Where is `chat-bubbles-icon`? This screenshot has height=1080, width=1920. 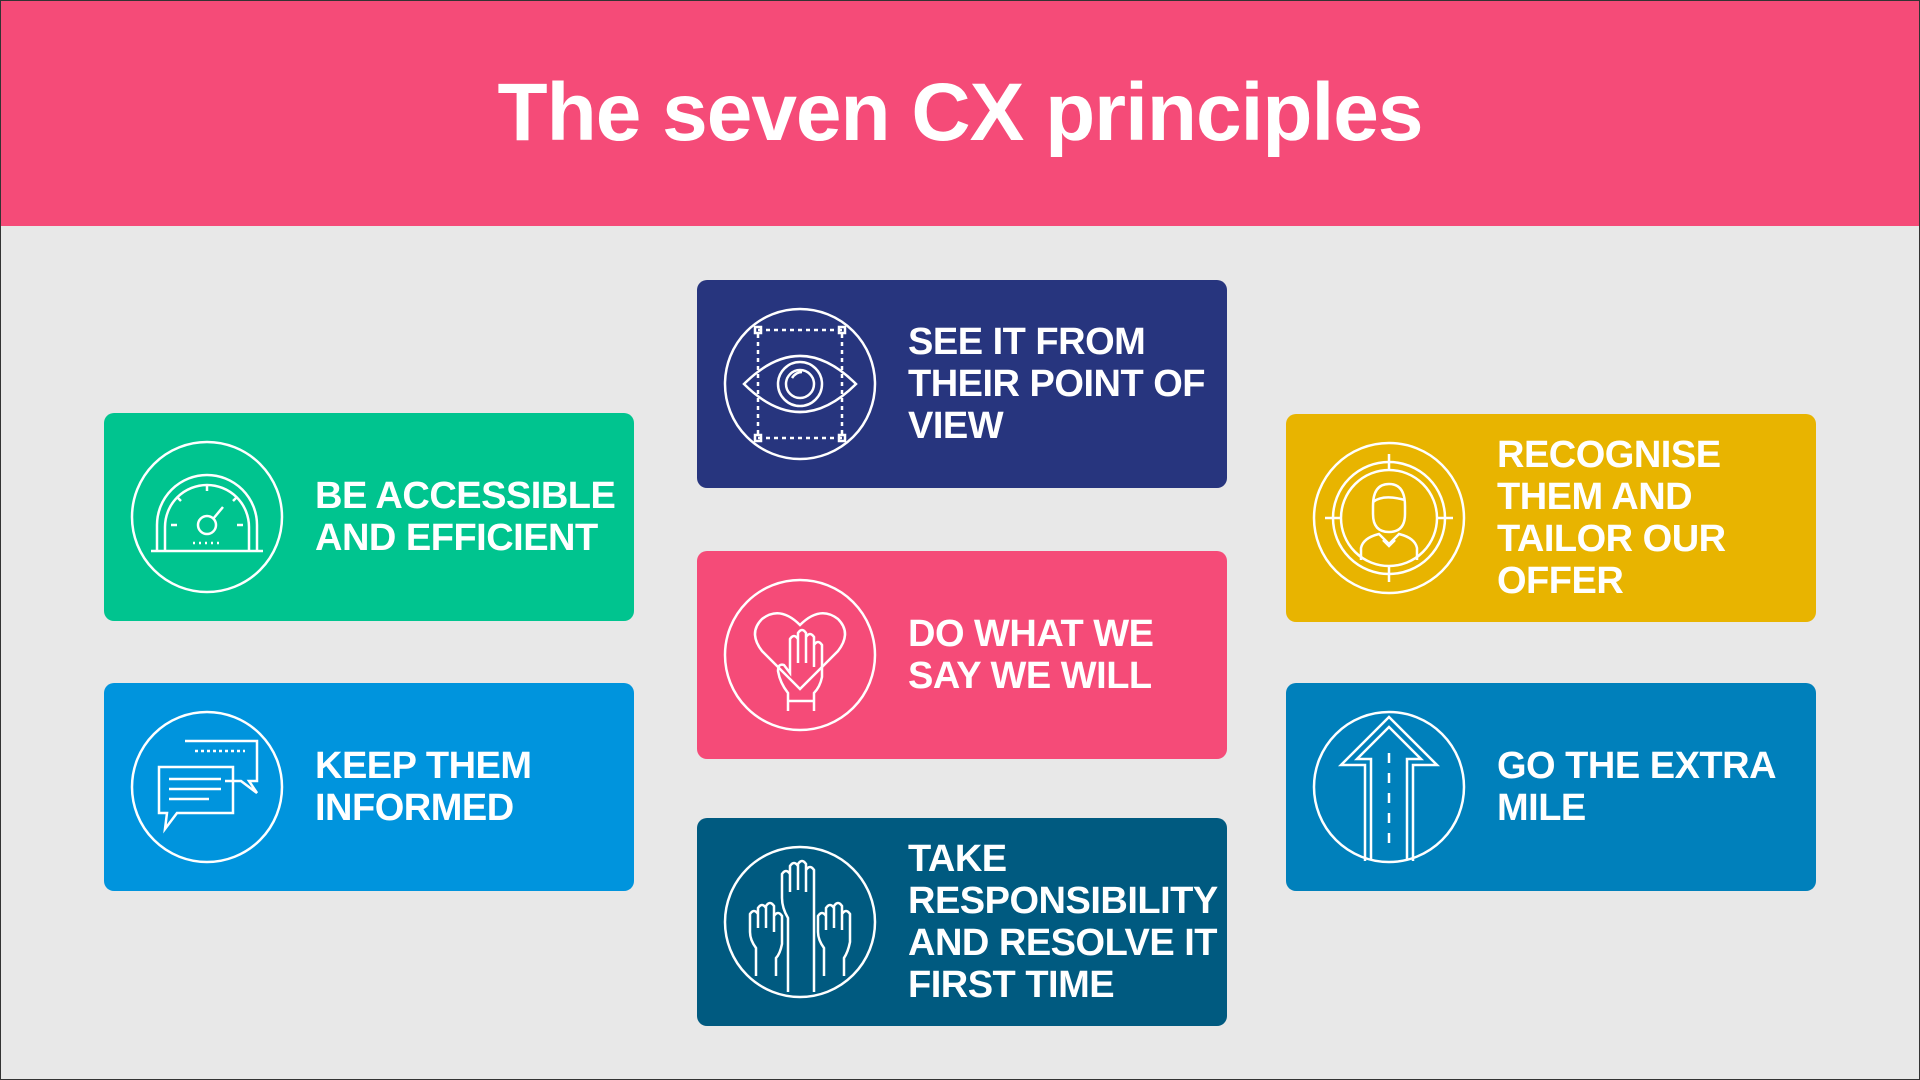 chat-bubbles-icon is located at coordinates (207, 787).